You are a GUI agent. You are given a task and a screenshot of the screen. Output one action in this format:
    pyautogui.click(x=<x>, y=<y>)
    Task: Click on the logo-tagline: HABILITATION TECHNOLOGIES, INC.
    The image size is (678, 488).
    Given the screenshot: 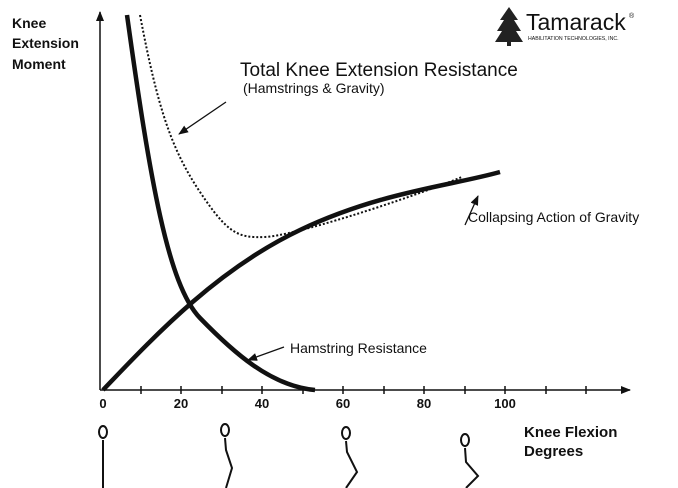 What is the action you would take?
    pyautogui.click(x=573, y=39)
    